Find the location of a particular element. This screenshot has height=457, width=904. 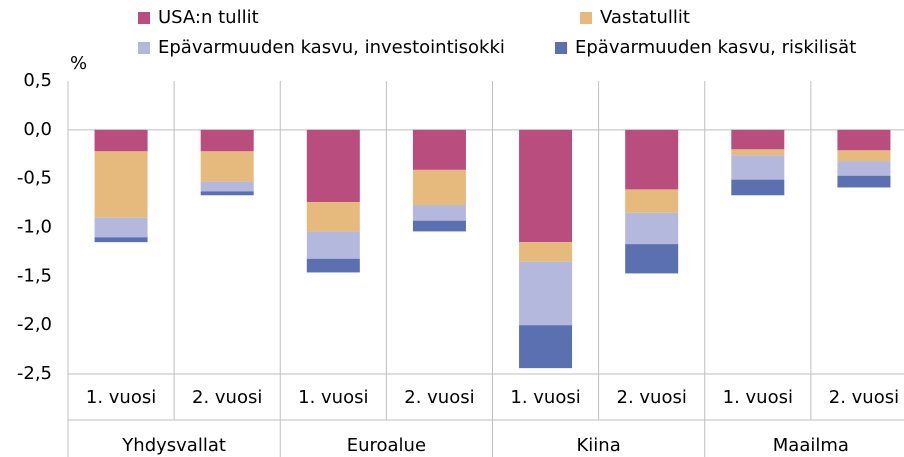

group-label: Euroalue is located at coordinates (386, 445).